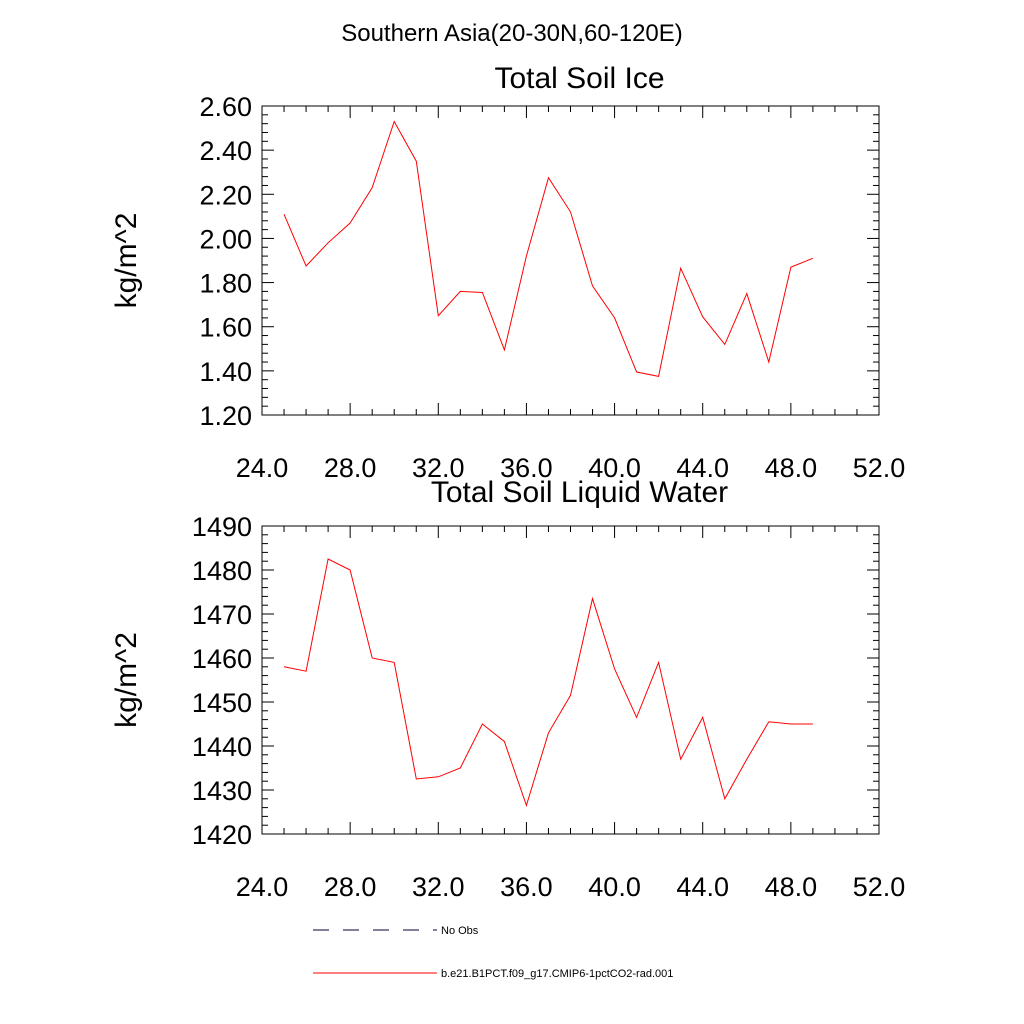 This screenshot has height=1024, width=1024. What do you see at coordinates (222, 659) in the screenshot?
I see `y-tick-label: 1460` at bounding box center [222, 659].